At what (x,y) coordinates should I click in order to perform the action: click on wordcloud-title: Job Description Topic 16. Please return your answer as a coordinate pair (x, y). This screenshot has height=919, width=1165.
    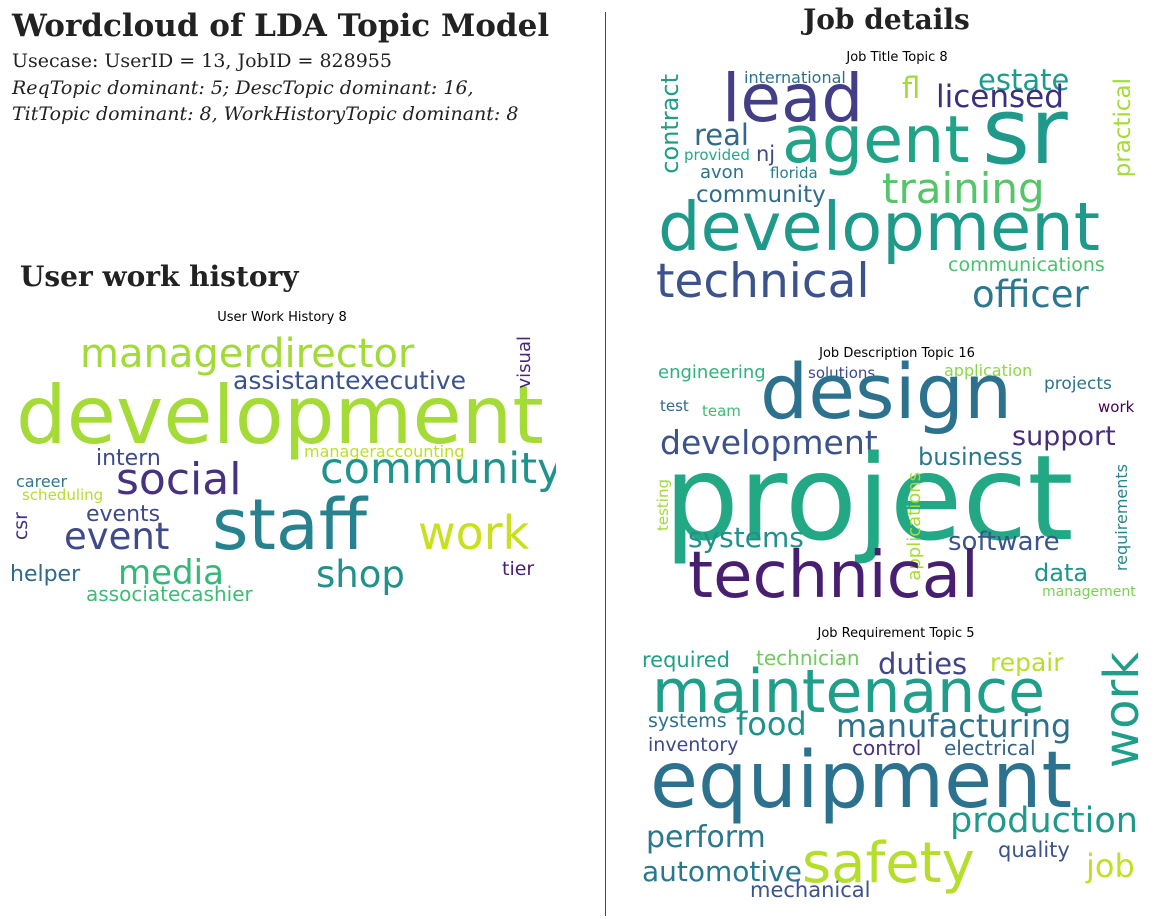
    Looking at the image, I should click on (897, 353).